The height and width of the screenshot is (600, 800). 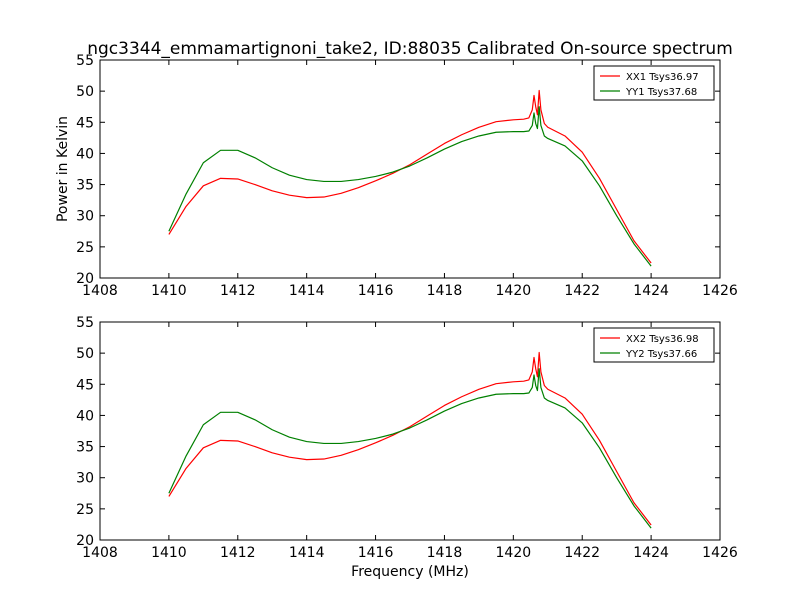 What do you see at coordinates (63, 169) in the screenshot?
I see `y-axis-label: Power in Kelvin` at bounding box center [63, 169].